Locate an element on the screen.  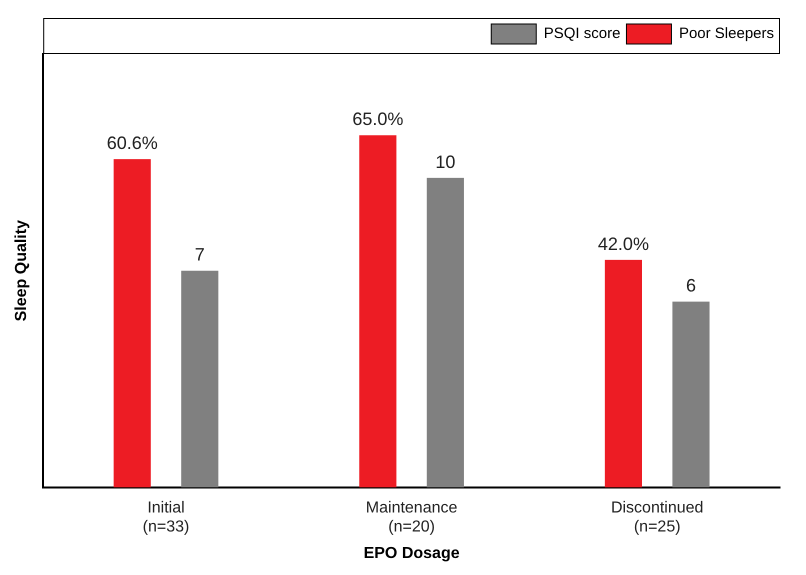
x-tick-label: Discontinued (n=25) is located at coordinates (657, 517).